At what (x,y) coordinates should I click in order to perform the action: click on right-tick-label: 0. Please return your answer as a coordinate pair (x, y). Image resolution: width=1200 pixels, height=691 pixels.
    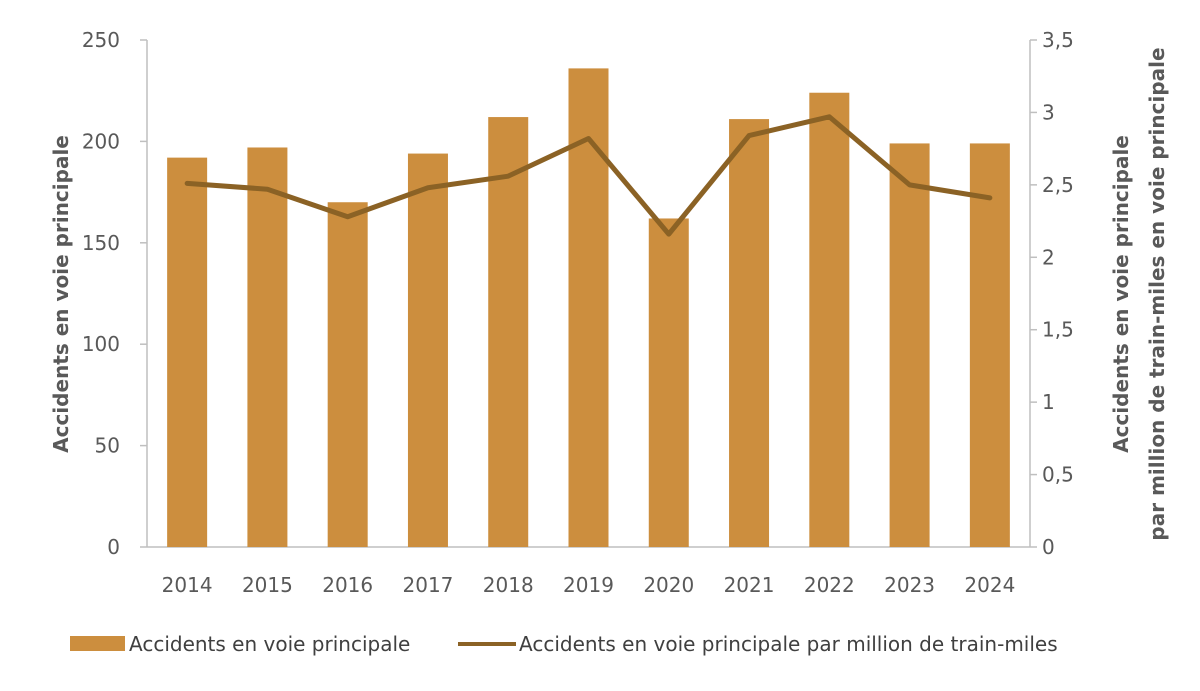
    Looking at the image, I should click on (1048, 547).